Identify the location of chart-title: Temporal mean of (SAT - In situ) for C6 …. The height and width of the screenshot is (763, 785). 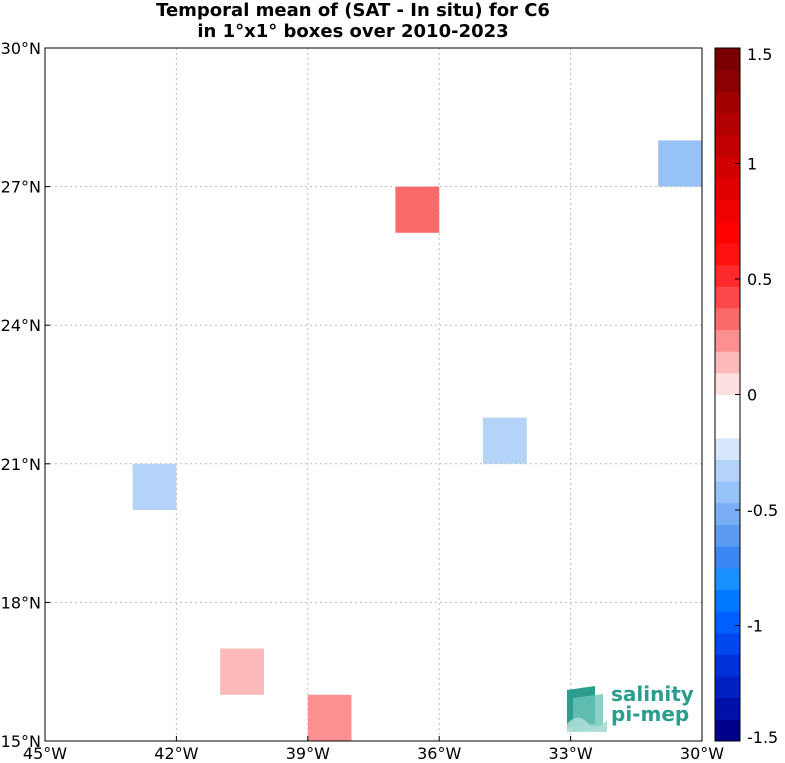
(353, 21).